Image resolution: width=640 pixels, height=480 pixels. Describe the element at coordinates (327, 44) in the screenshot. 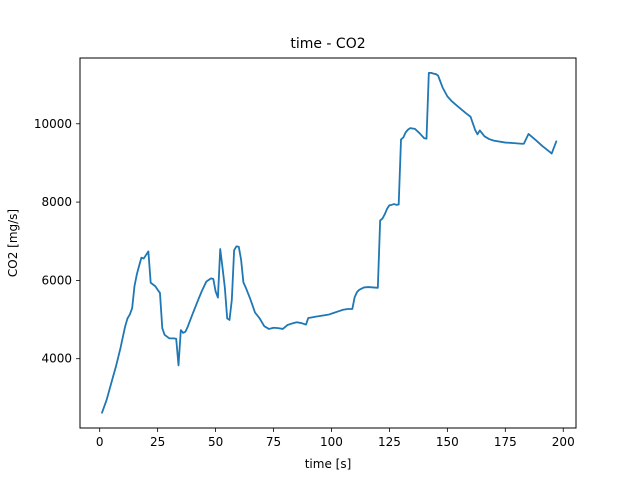

I see `chart-title: time - CO2` at that location.